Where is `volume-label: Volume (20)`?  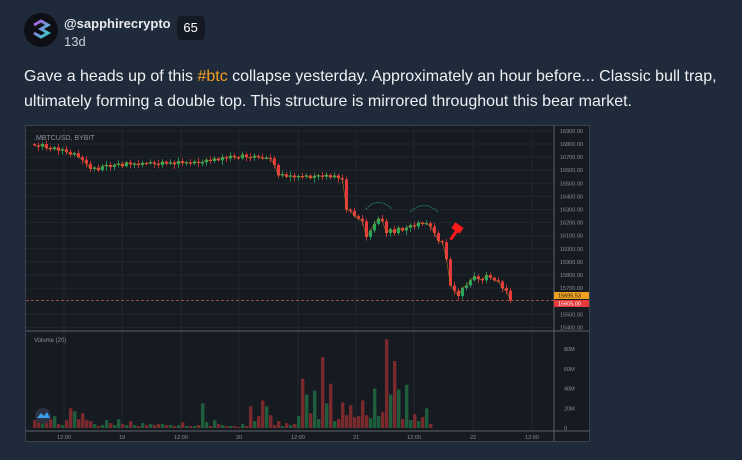
volume-label: Volume (20) is located at coordinates (50, 341).